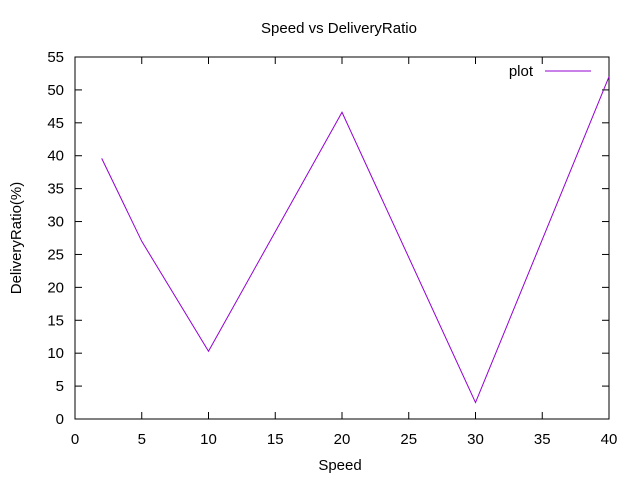 This screenshot has height=480, width=640. Describe the element at coordinates (339, 465) in the screenshot. I see `x-axis-title: Speed` at that location.